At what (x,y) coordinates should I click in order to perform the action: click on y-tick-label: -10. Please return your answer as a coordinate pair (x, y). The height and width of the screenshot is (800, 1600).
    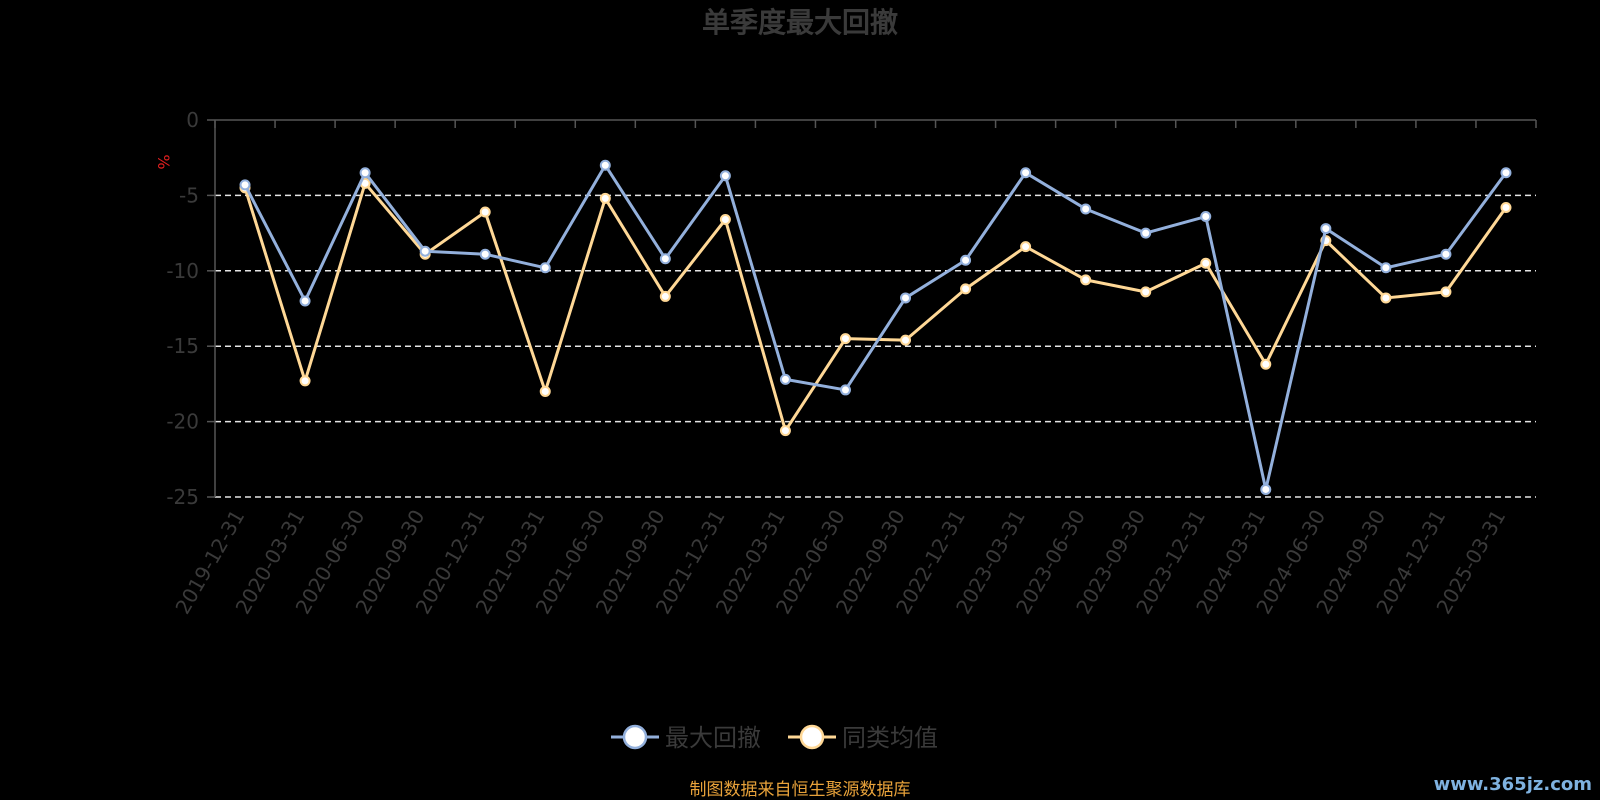
    Looking at the image, I should click on (182, 271).